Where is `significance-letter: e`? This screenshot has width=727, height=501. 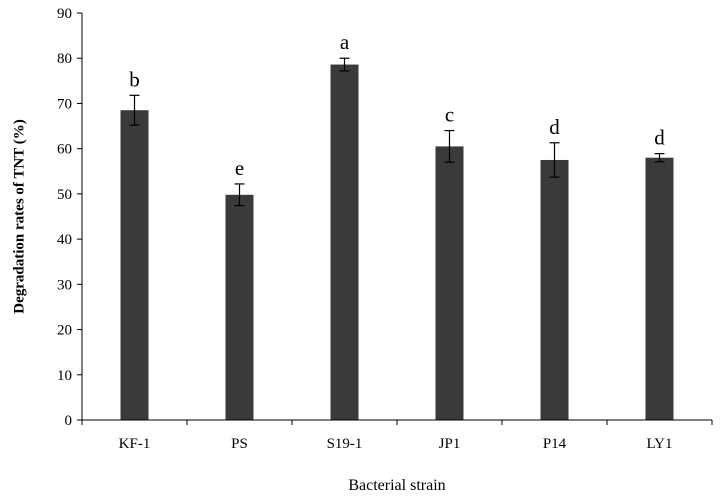 significance-letter: e is located at coordinates (239, 168).